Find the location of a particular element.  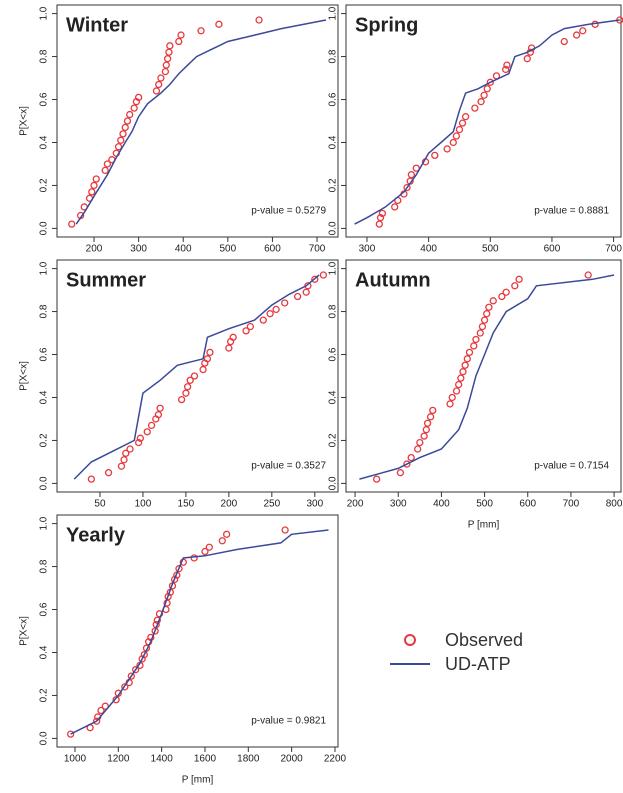

x-tick-label: 1600 is located at coordinates (205, 759).